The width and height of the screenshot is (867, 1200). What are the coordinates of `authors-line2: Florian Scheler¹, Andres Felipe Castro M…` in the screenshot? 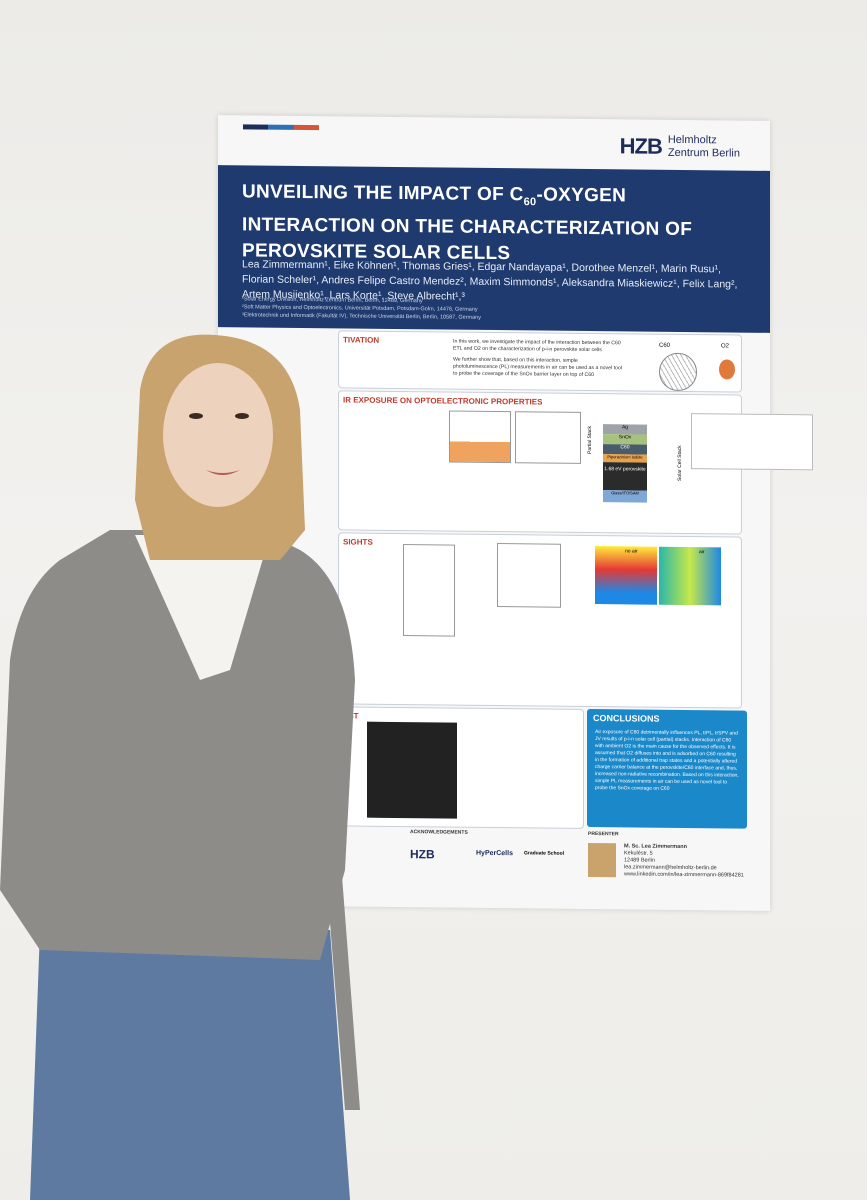 It's located at (490, 282).